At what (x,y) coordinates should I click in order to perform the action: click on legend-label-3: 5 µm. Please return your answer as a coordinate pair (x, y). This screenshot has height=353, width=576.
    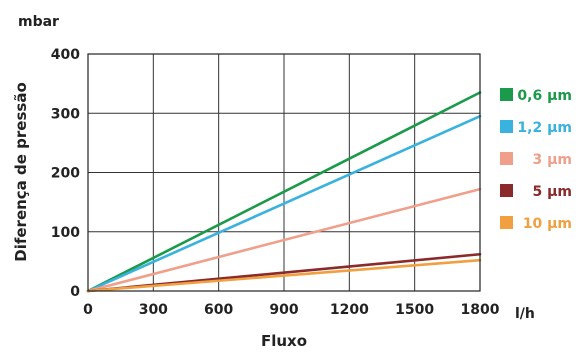
    Looking at the image, I should click on (552, 192).